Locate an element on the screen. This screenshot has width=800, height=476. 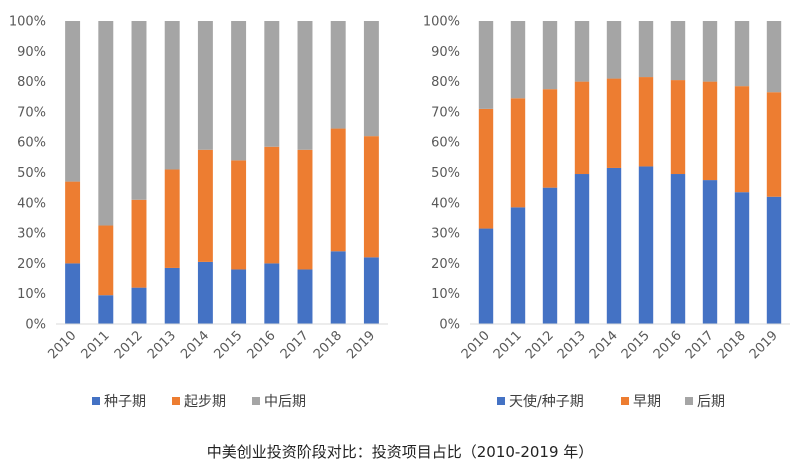
y-tick-label: 60% is located at coordinates (445, 143).